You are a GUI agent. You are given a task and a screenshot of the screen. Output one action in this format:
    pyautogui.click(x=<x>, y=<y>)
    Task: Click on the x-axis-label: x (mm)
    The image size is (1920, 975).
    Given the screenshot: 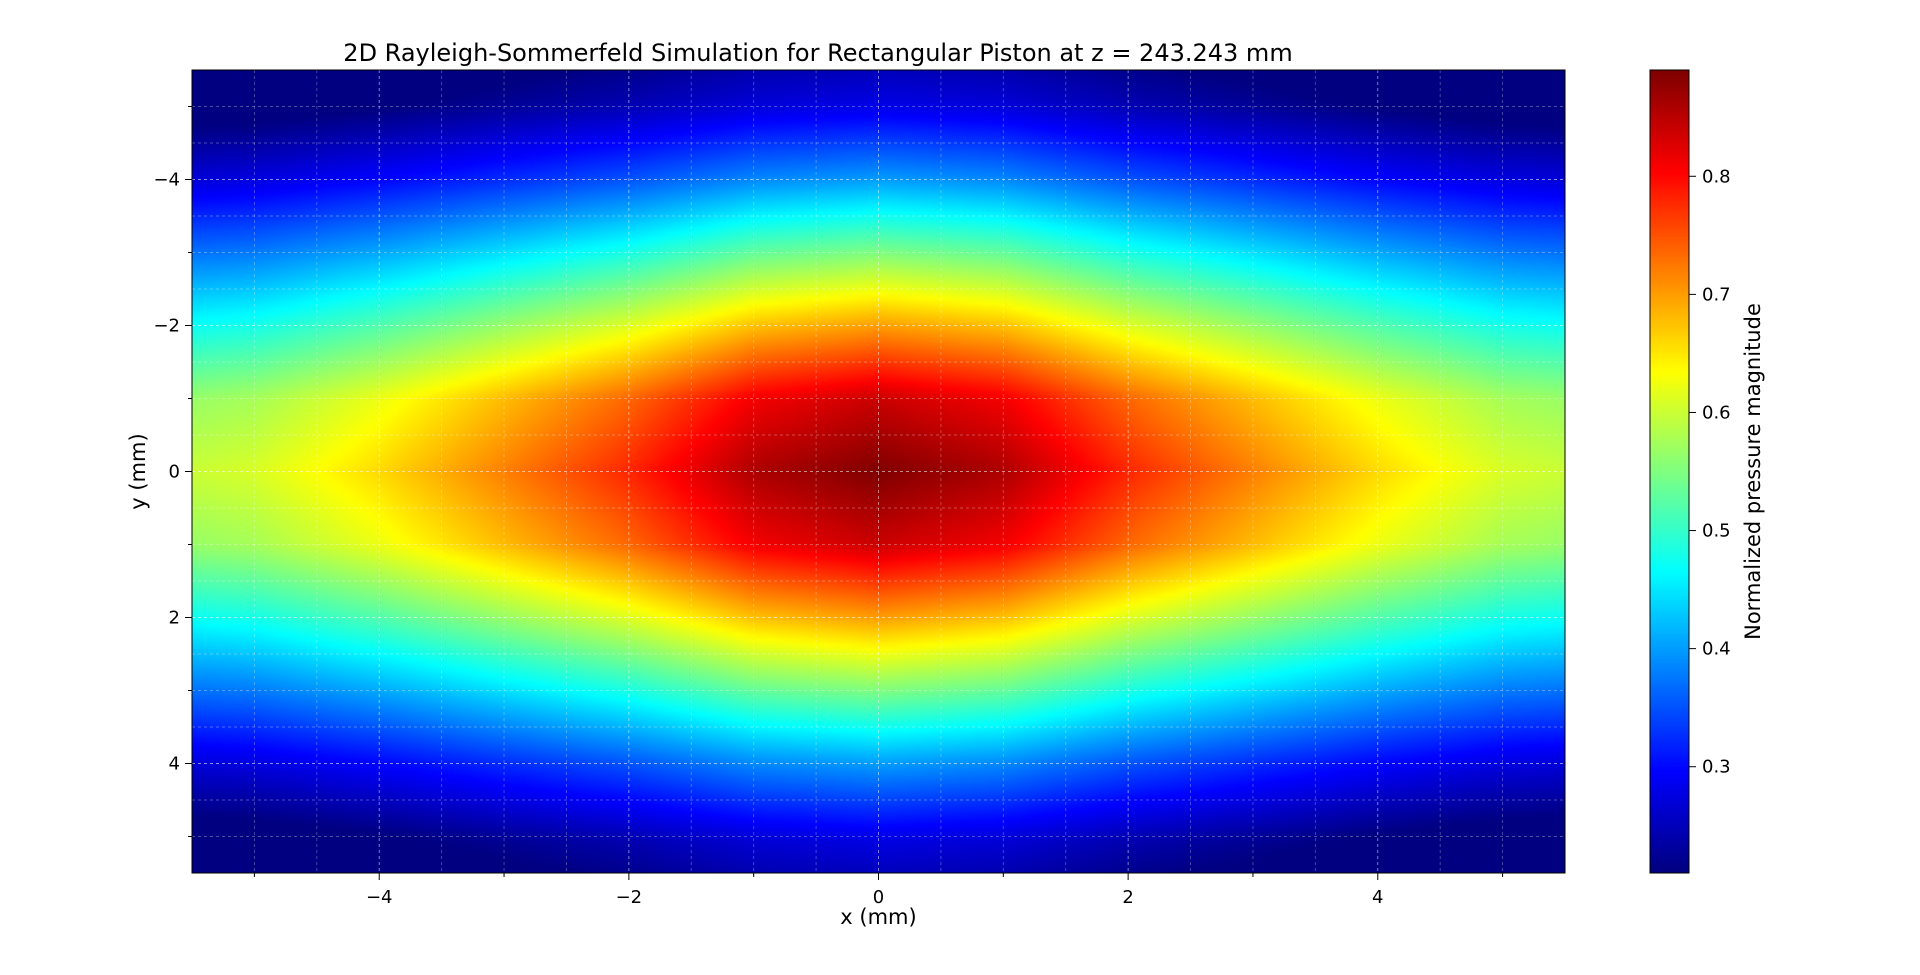 What is the action you would take?
    pyautogui.click(x=878, y=917)
    